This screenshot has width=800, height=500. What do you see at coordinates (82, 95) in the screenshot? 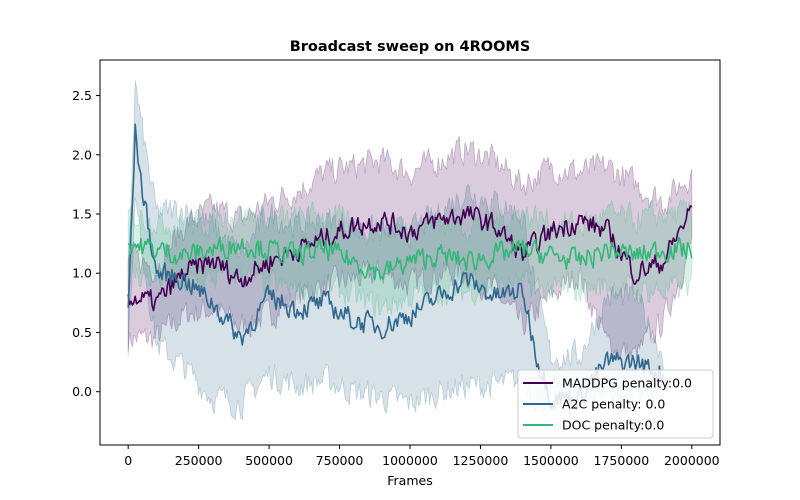
I see `y-tick-label: 2.5` at bounding box center [82, 95].